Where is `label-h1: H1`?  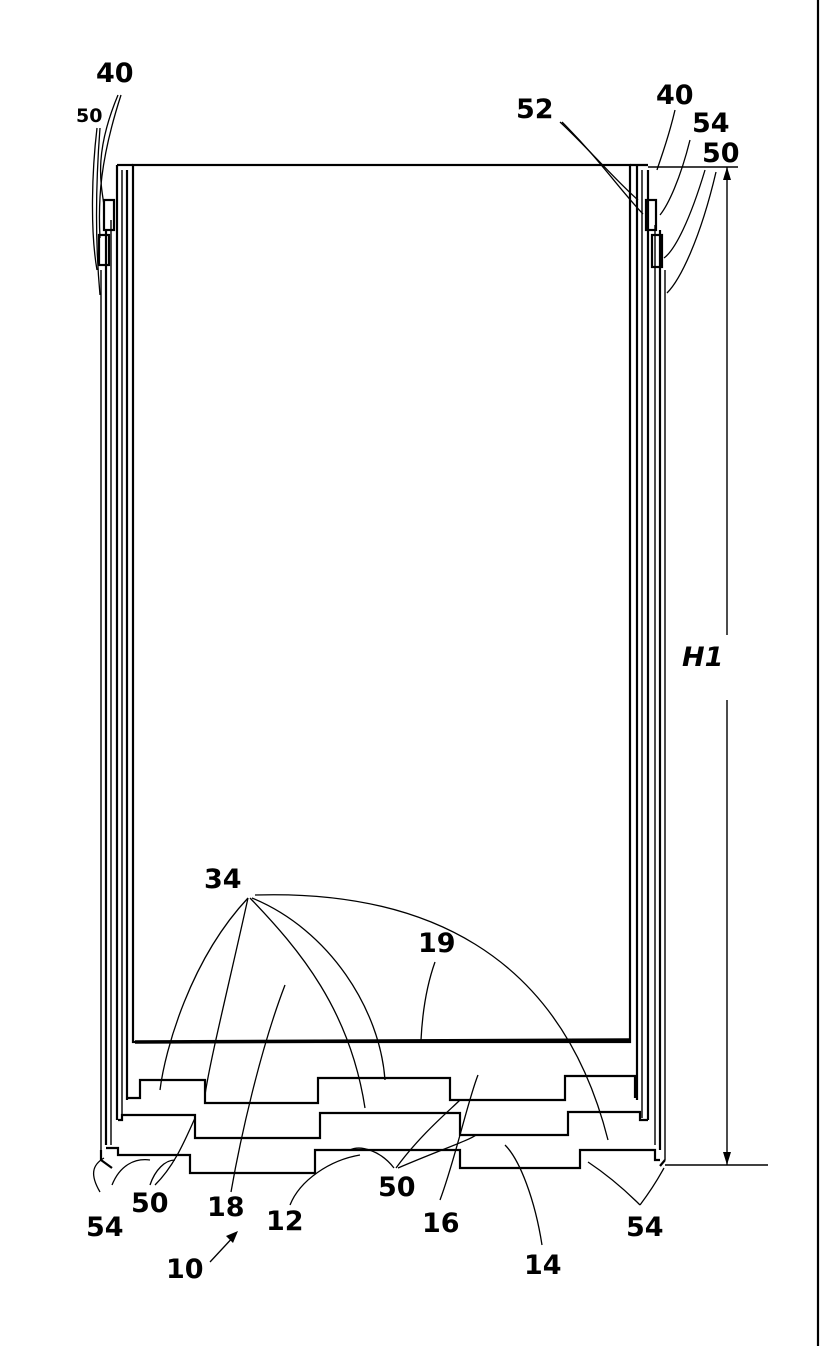 label-h1: H1 is located at coordinates (702, 657).